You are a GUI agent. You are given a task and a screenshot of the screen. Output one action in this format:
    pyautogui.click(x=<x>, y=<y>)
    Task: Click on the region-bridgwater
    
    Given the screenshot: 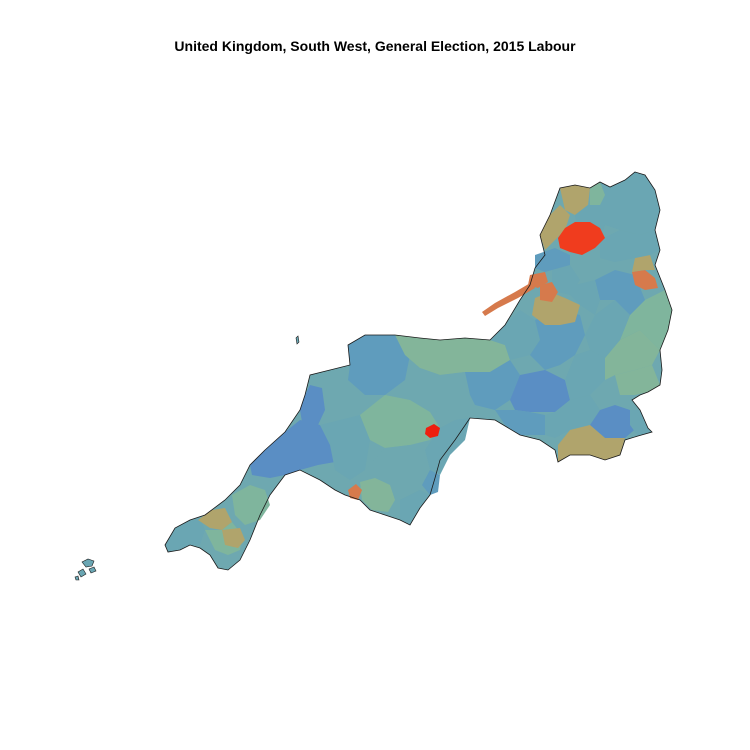 What is the action you would take?
    pyautogui.click(x=515, y=335)
    